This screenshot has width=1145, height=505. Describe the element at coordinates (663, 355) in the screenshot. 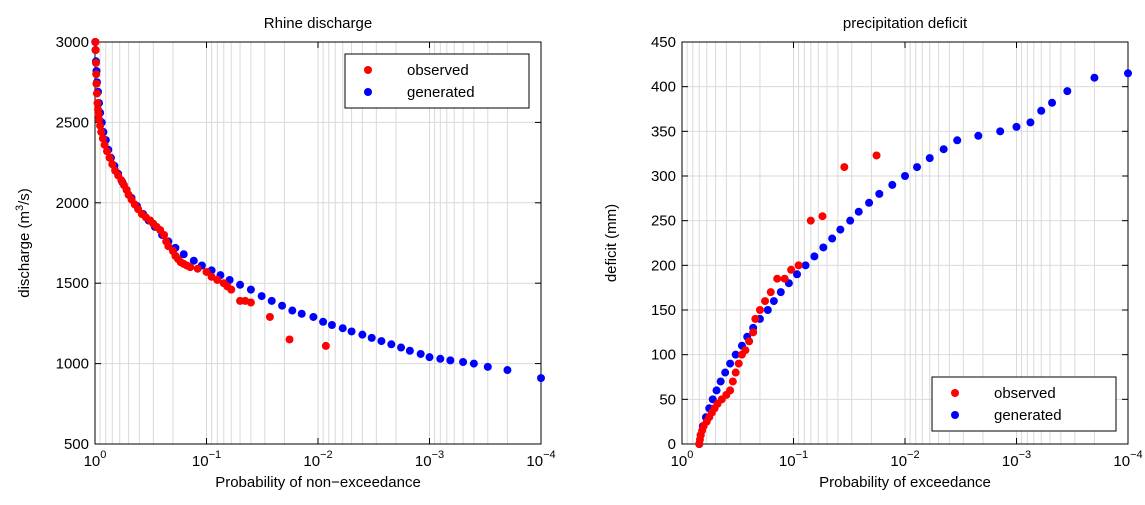

I see `y-tick-label: 100` at that location.